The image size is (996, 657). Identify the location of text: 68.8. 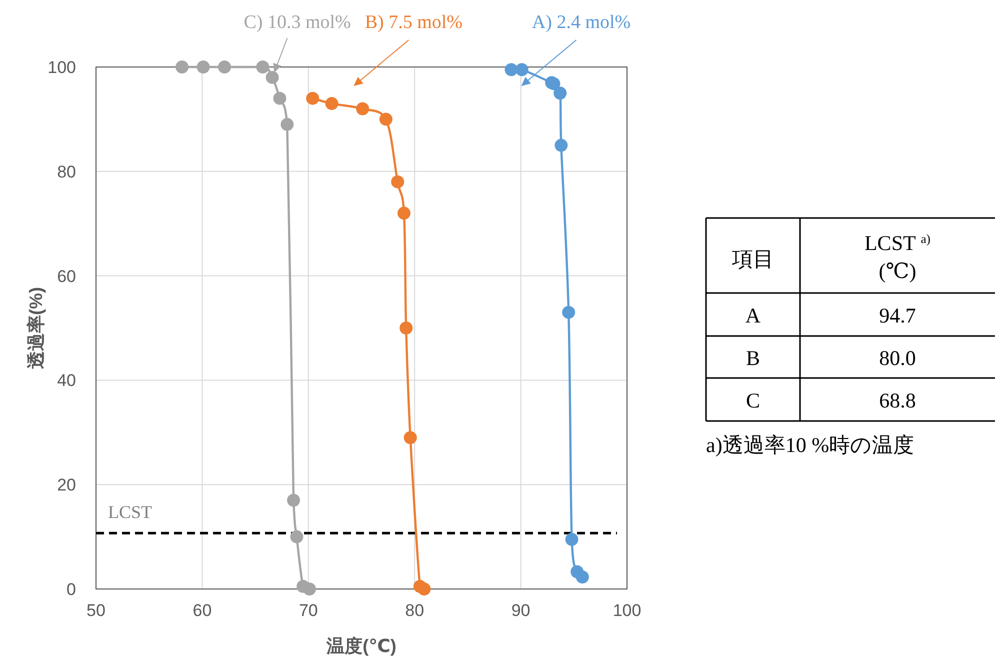
(897, 400).